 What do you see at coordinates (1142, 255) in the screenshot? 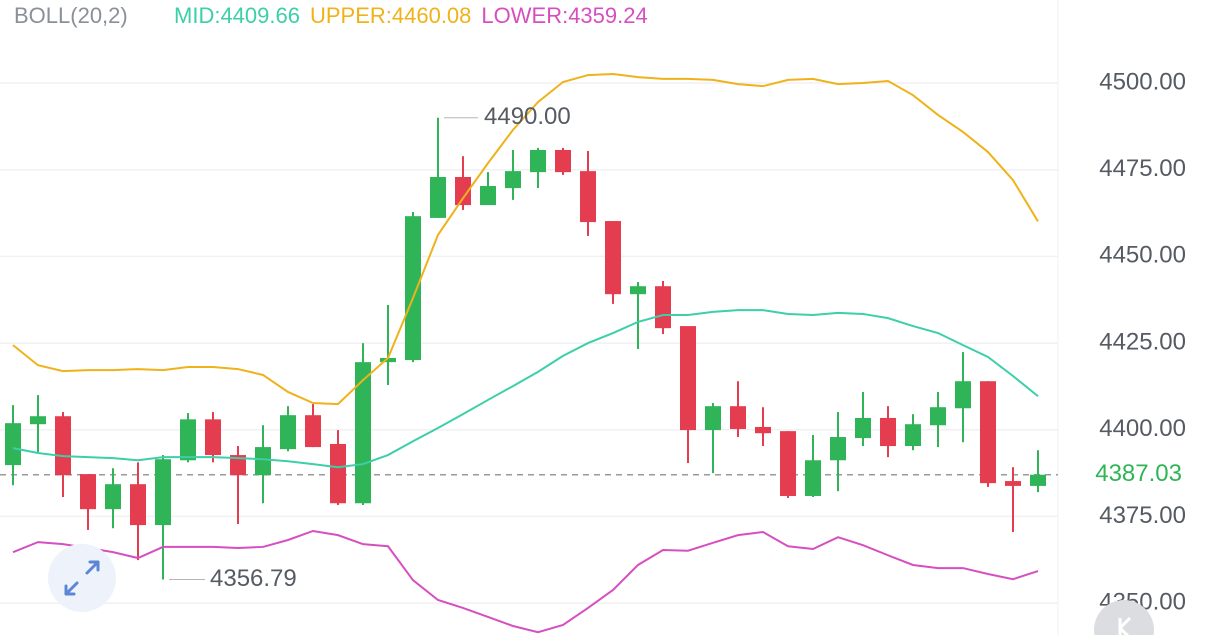
I see `y-tick-label: 4450.00` at bounding box center [1142, 255].